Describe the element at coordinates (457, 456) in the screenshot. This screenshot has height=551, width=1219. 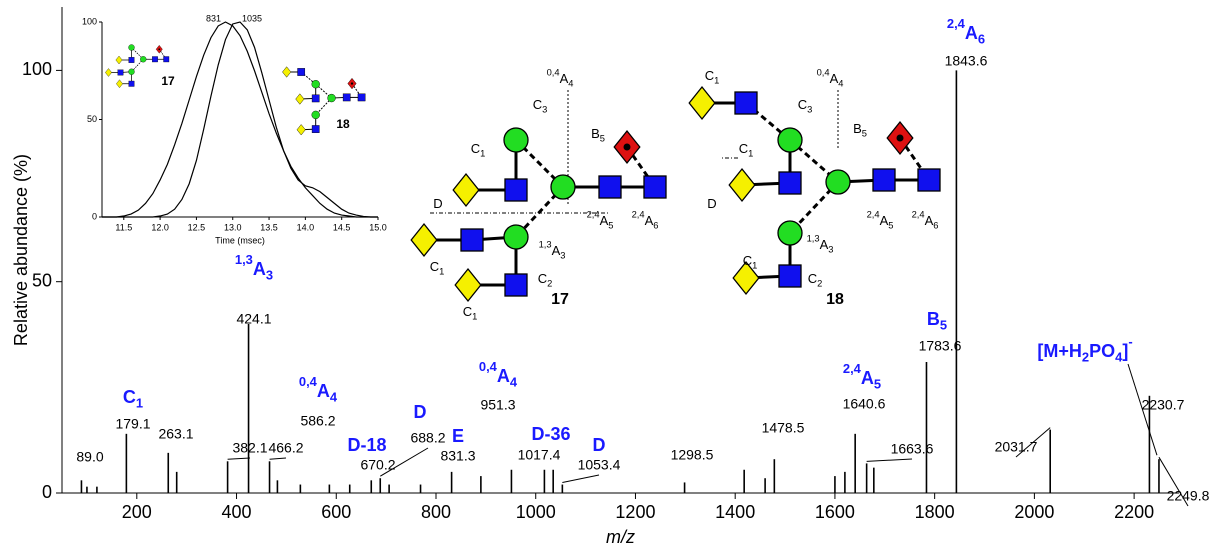
I see `value-label: 831.3` at that location.